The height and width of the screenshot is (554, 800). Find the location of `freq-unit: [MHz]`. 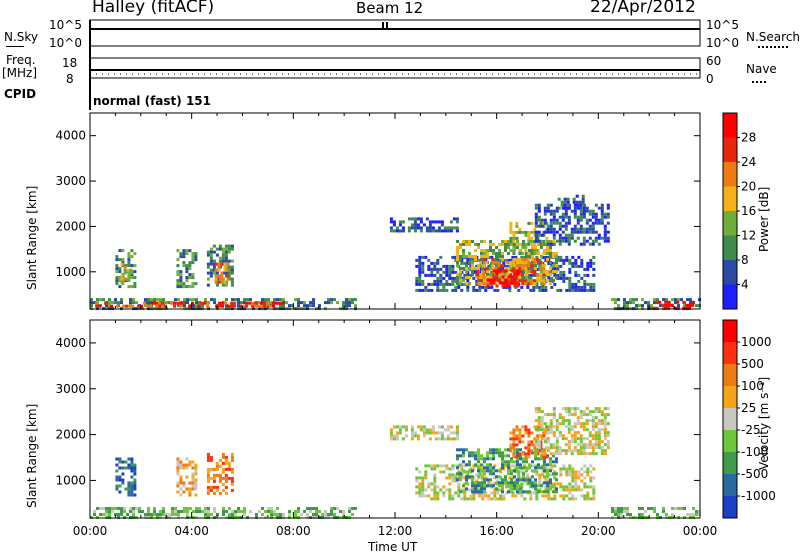

freq-unit: [MHz] is located at coordinates (20, 73).